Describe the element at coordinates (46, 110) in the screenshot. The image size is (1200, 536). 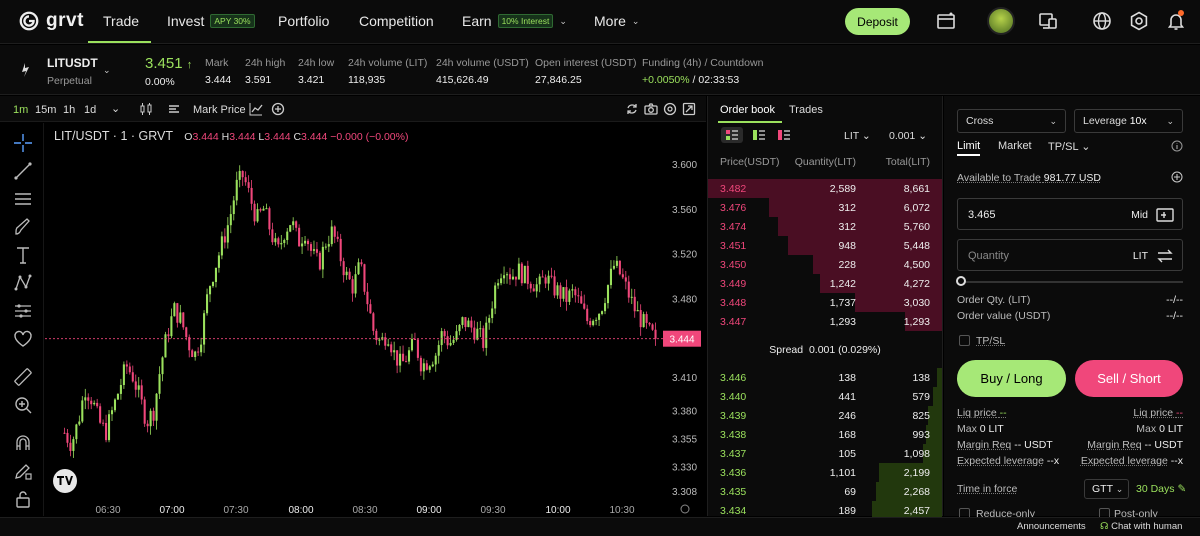
I see `interval-15m: 15m` at that location.